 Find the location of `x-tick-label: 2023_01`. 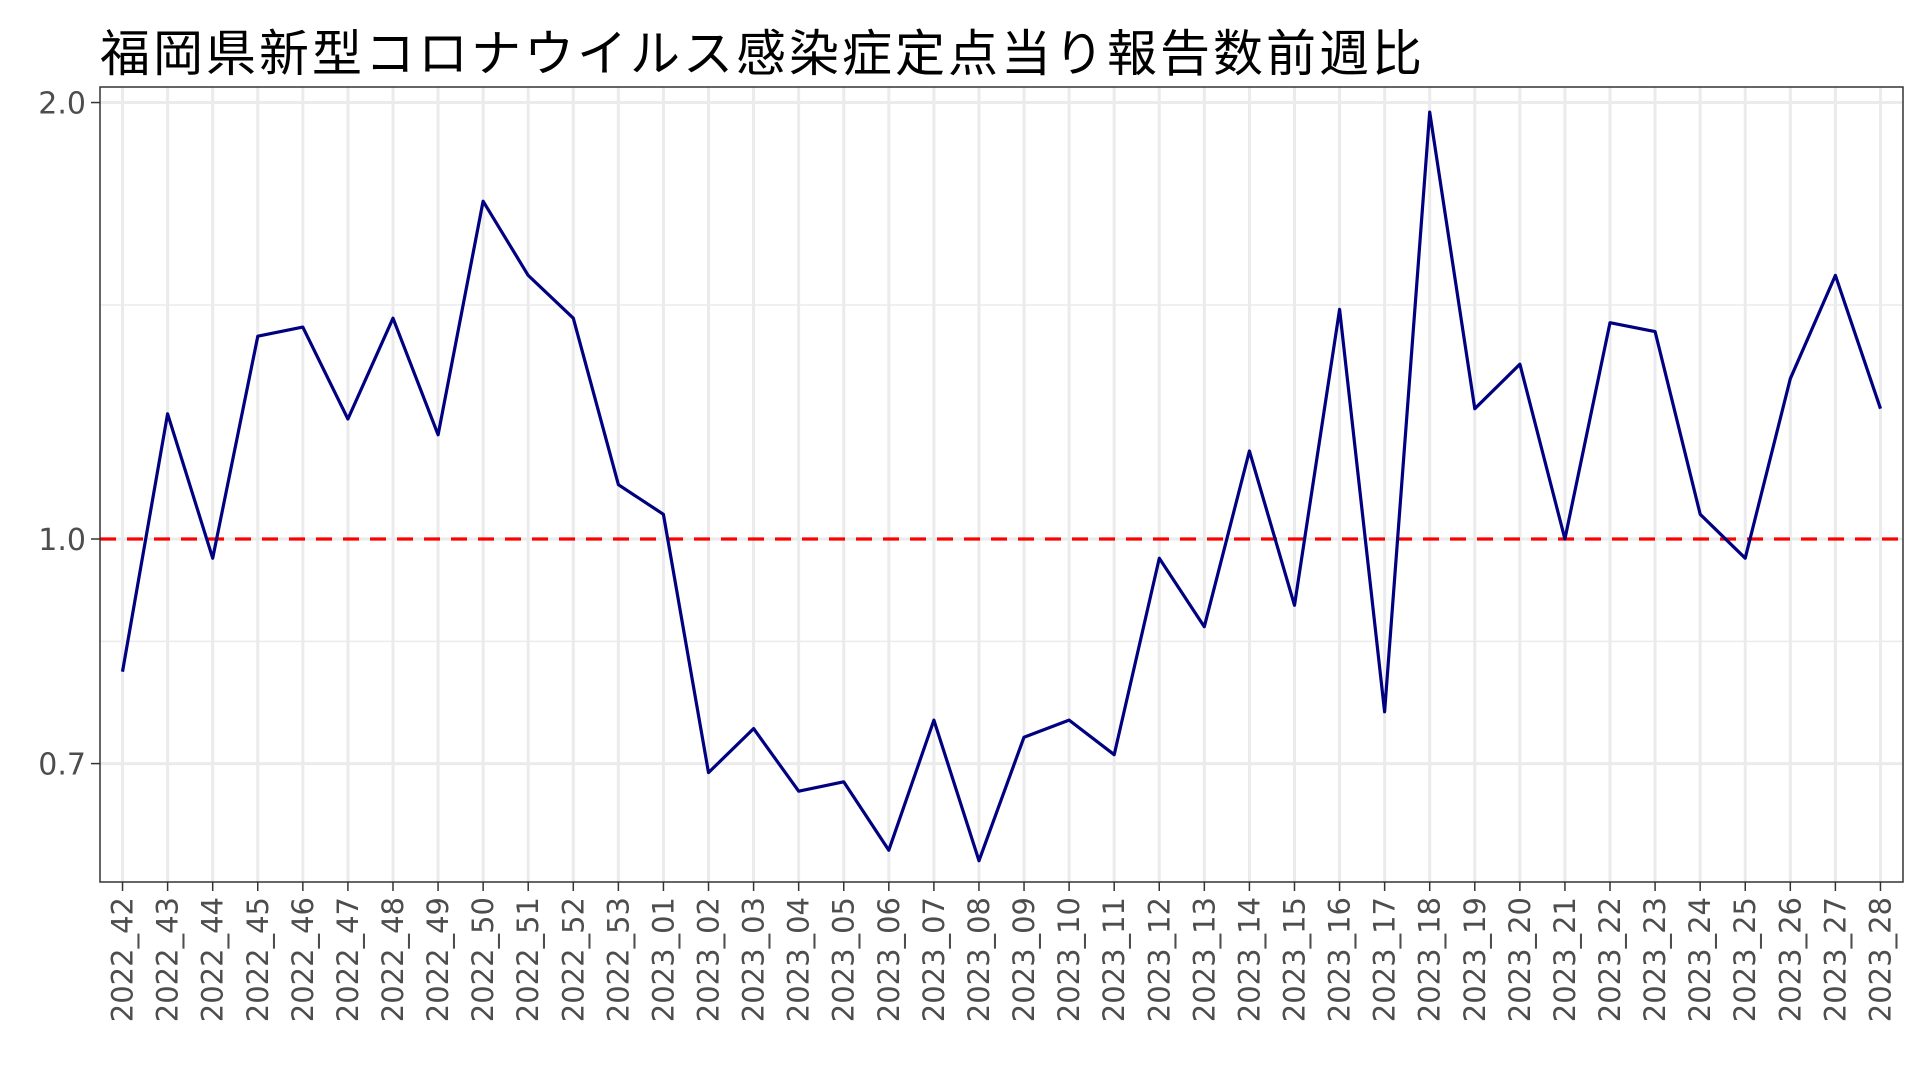

x-tick-label: 2023_01 is located at coordinates (663, 959).